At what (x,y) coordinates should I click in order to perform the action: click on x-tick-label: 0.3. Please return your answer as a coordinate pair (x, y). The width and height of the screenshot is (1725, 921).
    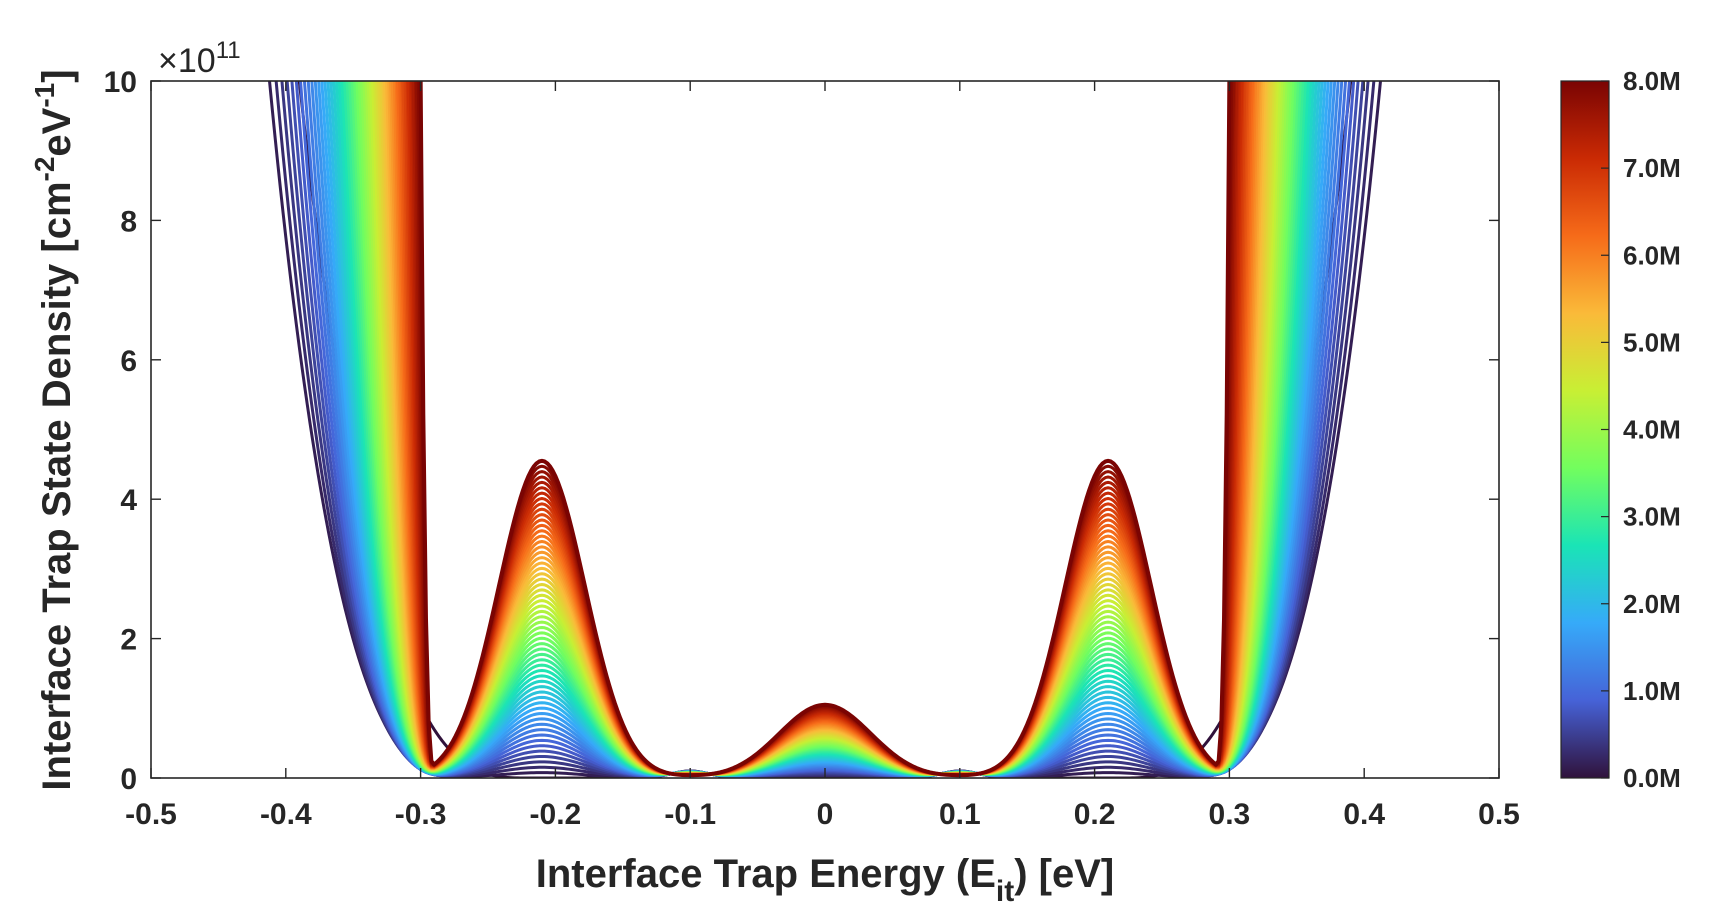
    Looking at the image, I should click on (1230, 814).